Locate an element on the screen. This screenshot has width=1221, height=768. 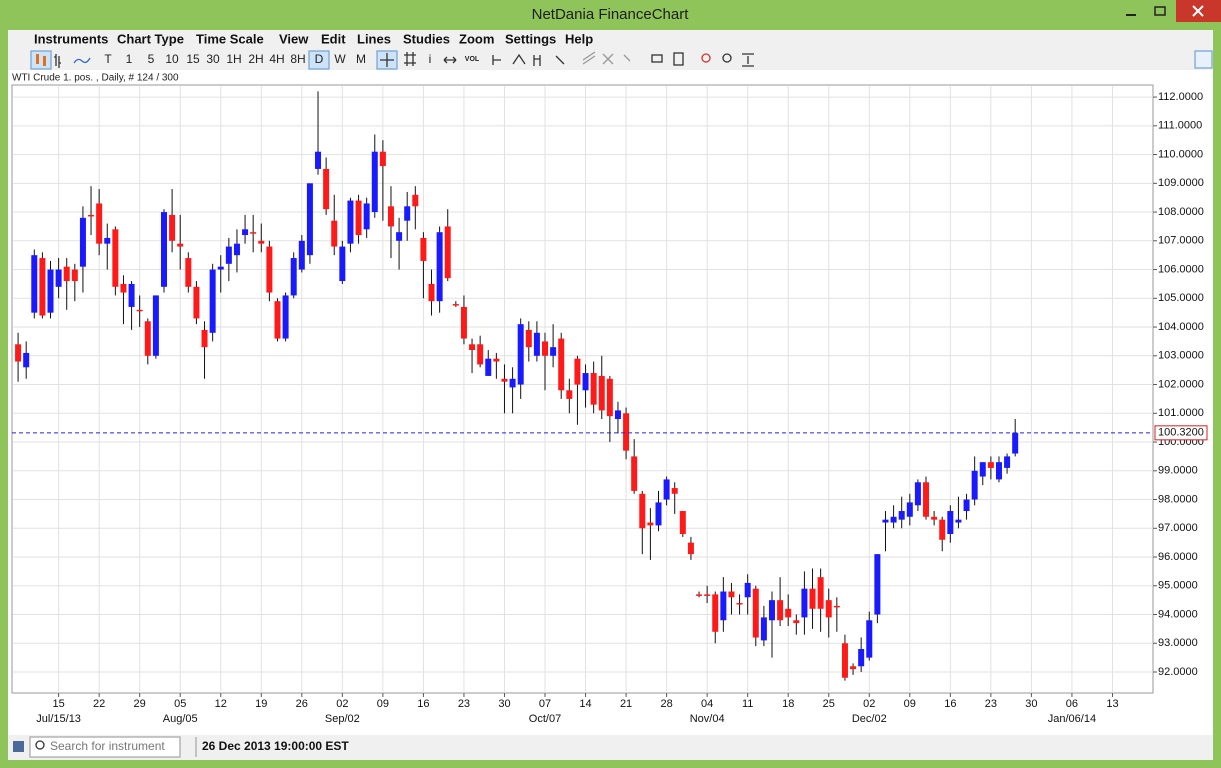
info-button: i is located at coordinates (430, 59).